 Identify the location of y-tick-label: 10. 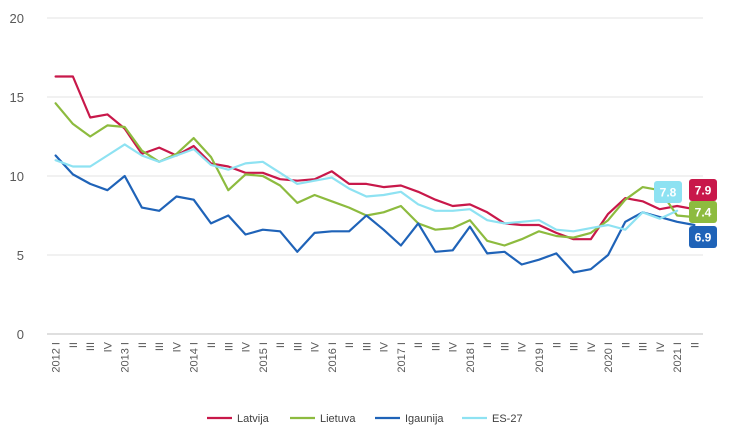
(17, 176).